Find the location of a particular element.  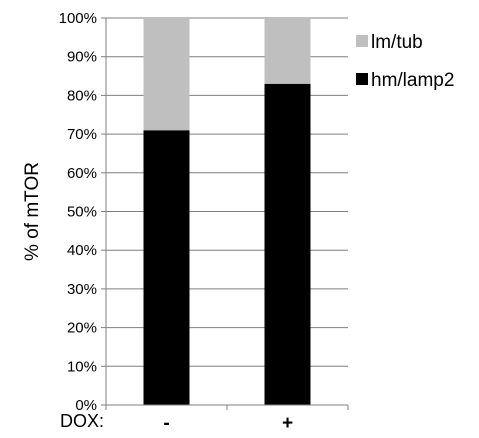

y-tick-label: 50% is located at coordinates (82, 212).